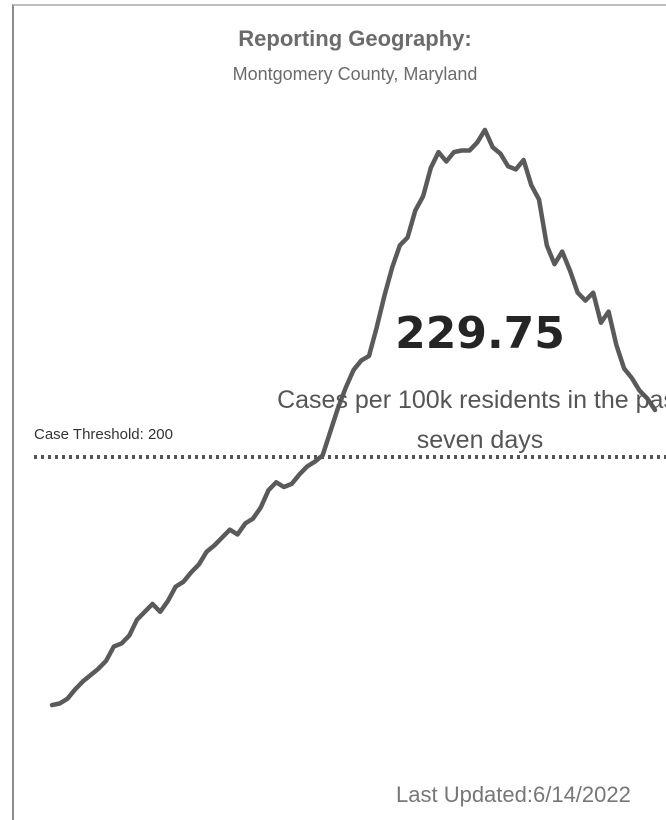 The height and width of the screenshot is (820, 666). Describe the element at coordinates (480, 333) in the screenshot. I see `kpi-value: 229.75` at that location.